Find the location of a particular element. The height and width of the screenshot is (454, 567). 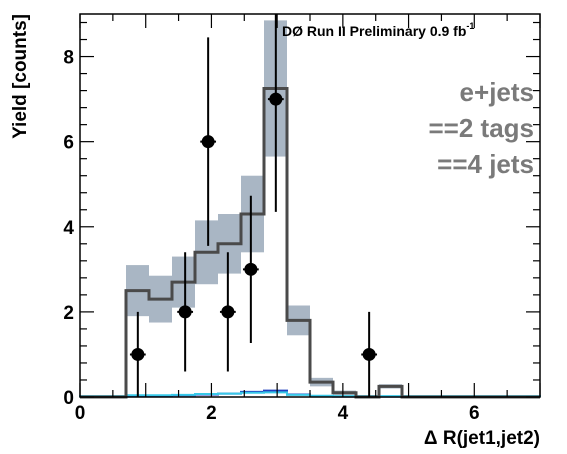

y-tick-label-0: 0 is located at coordinates (68, 398).